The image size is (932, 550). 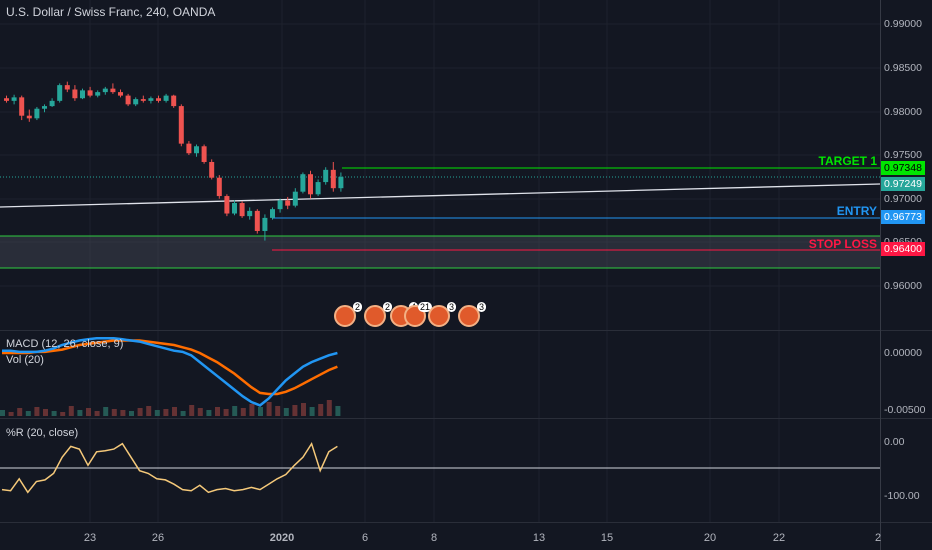 I want to click on chart-title: U.S. Dollar / Swiss Franc, 240, OANDA, so click(x=111, y=12).